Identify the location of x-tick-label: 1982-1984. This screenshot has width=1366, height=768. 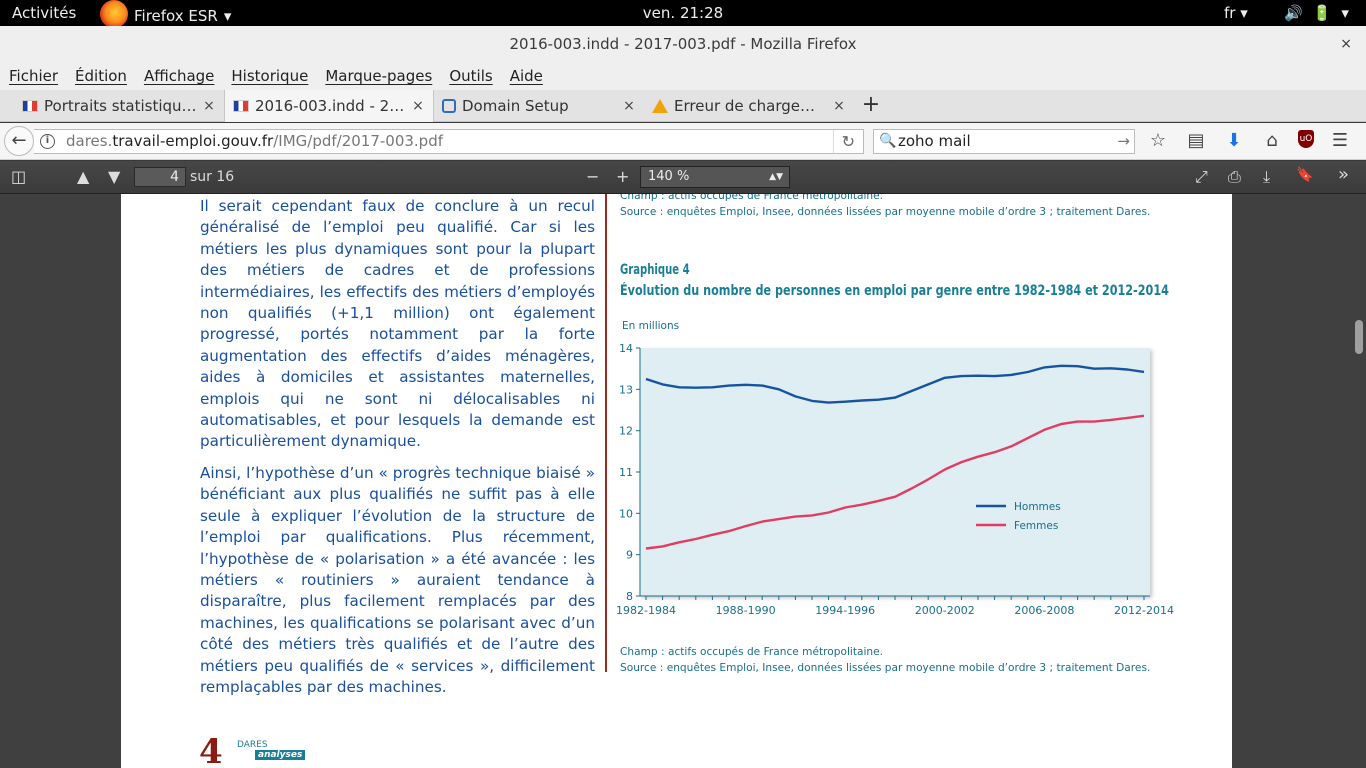
(646, 610).